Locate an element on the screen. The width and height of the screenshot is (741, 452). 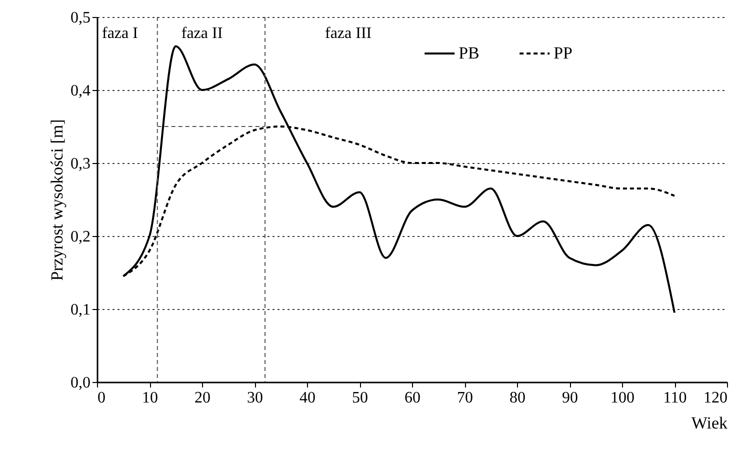
y-tick-label: 0,5 is located at coordinates (80, 18).